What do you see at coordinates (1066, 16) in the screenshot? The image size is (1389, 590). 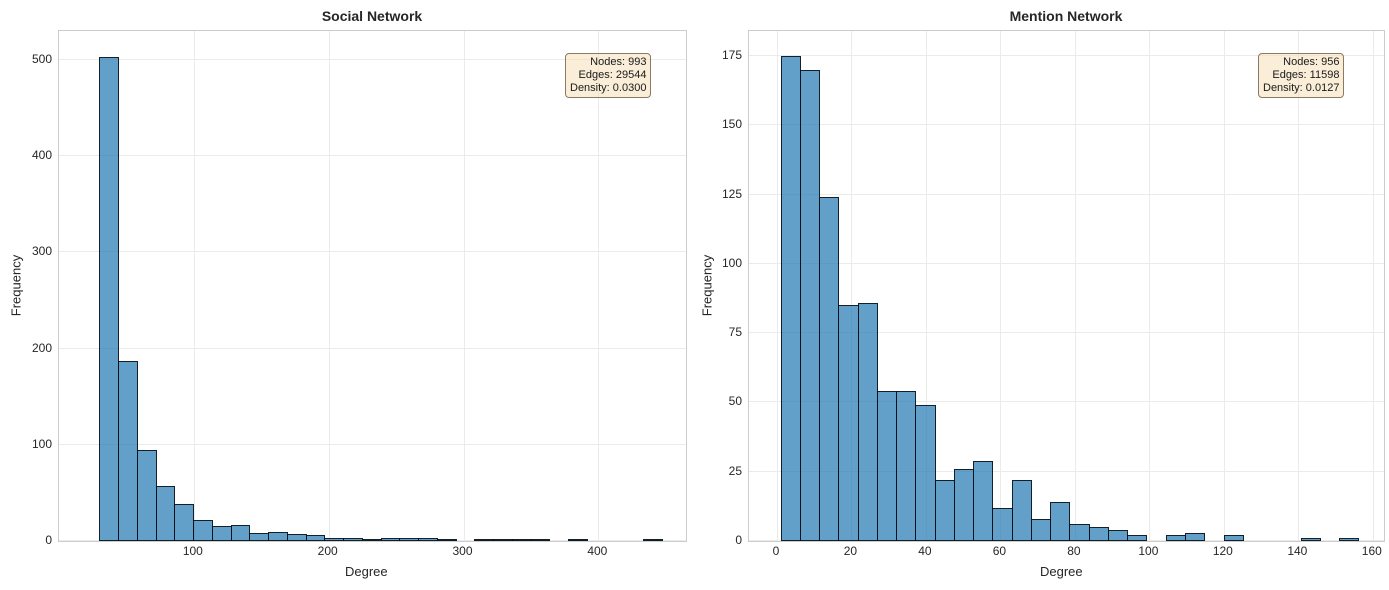 I see `chart-title: Mention Network` at bounding box center [1066, 16].